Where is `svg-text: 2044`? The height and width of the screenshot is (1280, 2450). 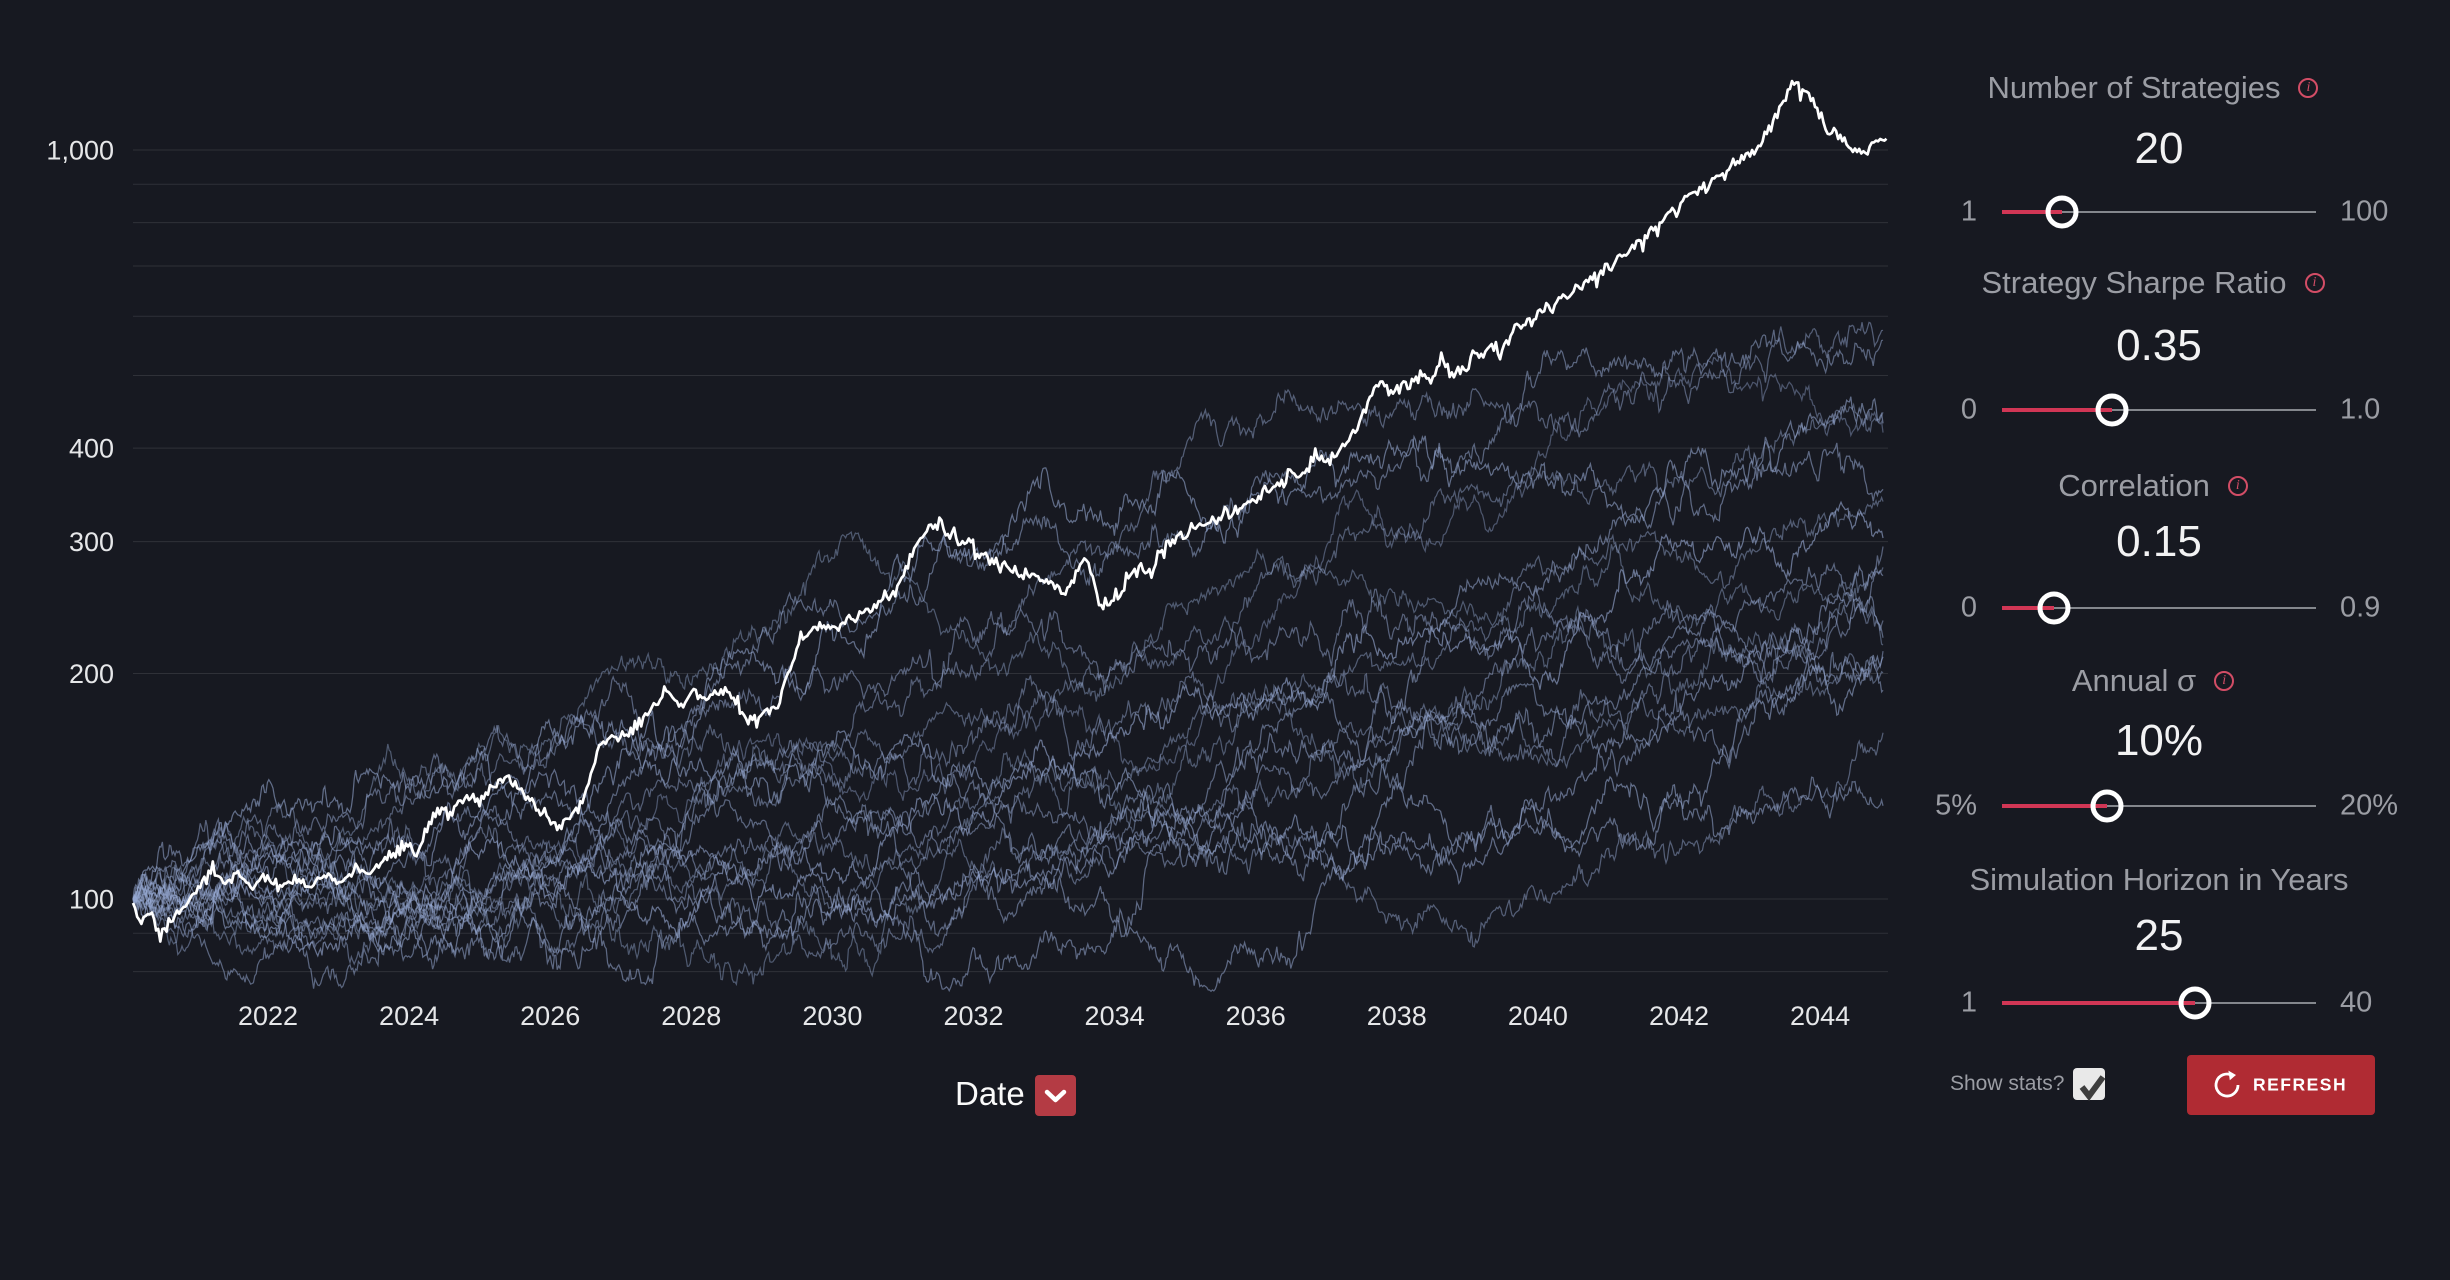 svg-text: 2044 is located at coordinates (1820, 1016).